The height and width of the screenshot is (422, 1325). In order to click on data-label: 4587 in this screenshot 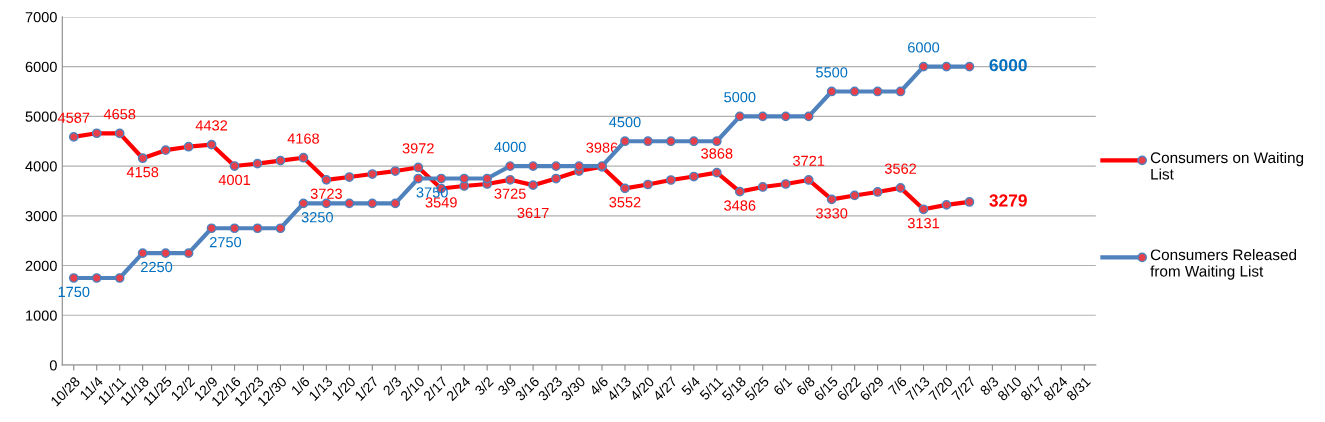, I will do `click(73, 117)`.